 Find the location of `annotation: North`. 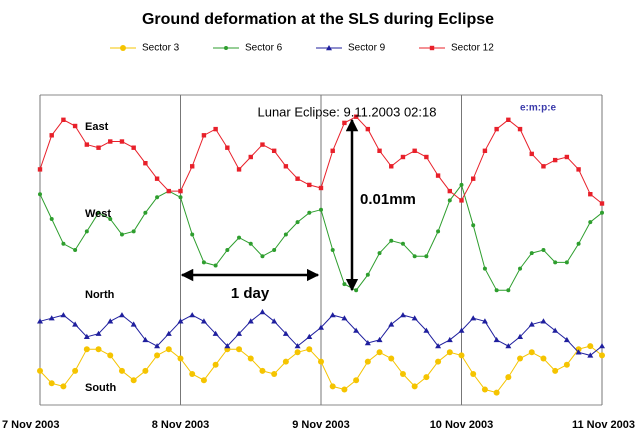

annotation: North is located at coordinates (100, 295).